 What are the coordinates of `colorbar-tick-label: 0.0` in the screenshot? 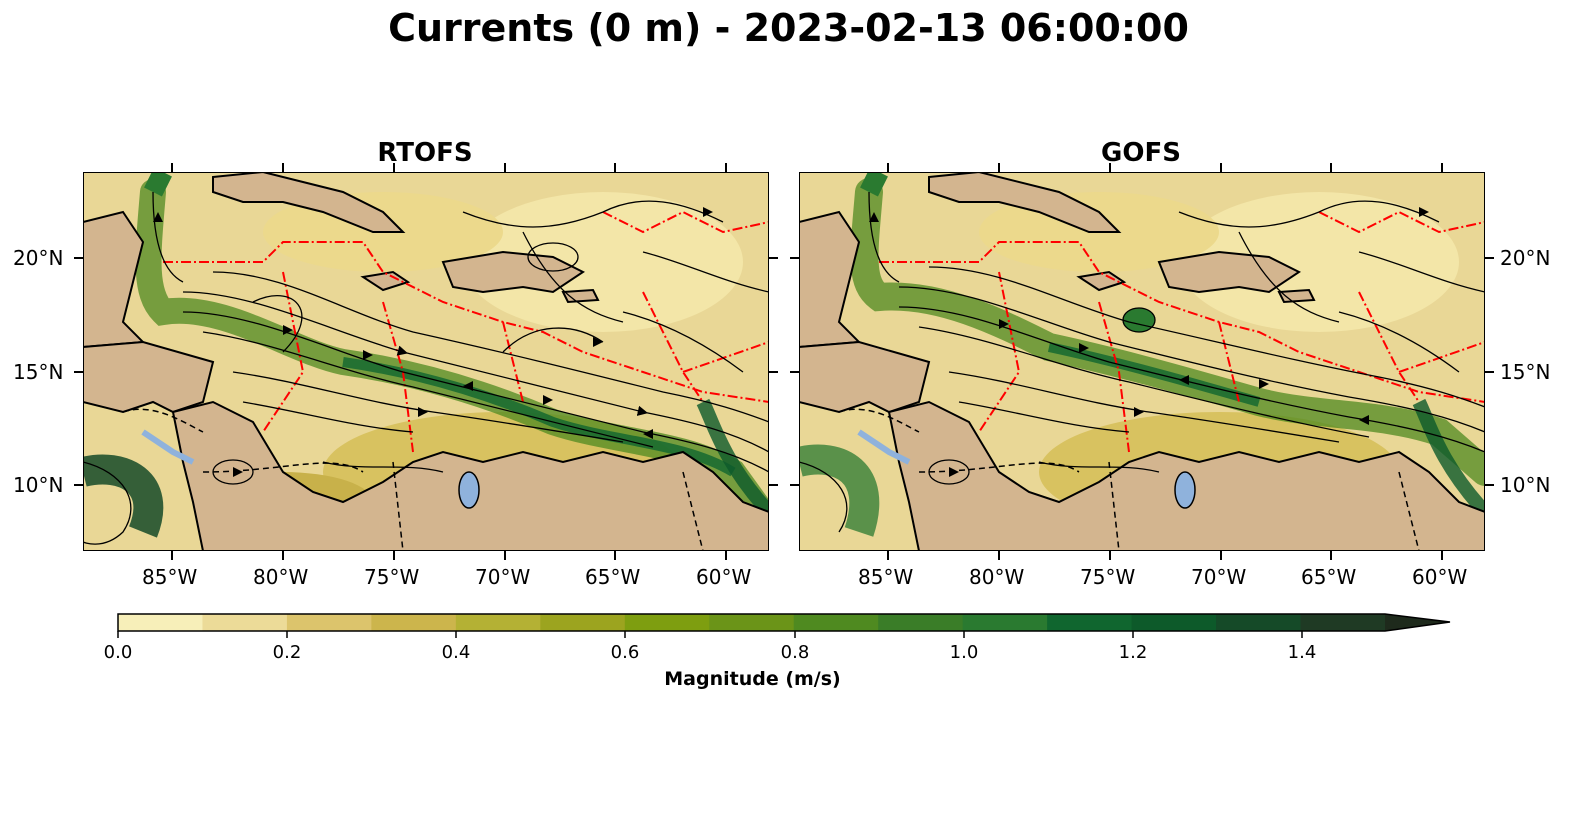 It's located at (118, 652).